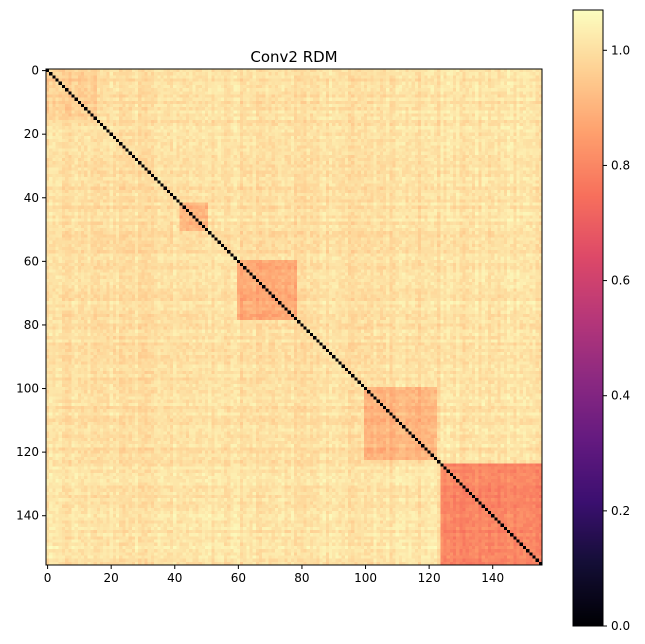 This screenshot has height=644, width=645. What do you see at coordinates (31, 198) in the screenshot?
I see `y-tick-label: 40` at bounding box center [31, 198].